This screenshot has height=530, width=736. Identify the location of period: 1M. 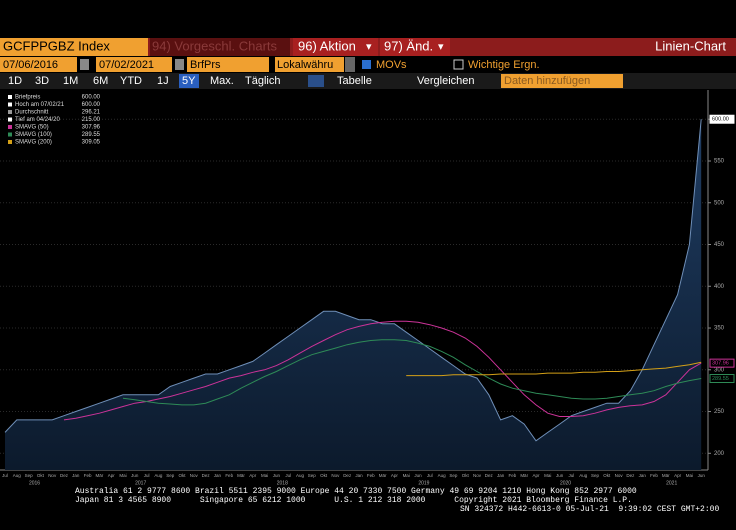
(70, 81).